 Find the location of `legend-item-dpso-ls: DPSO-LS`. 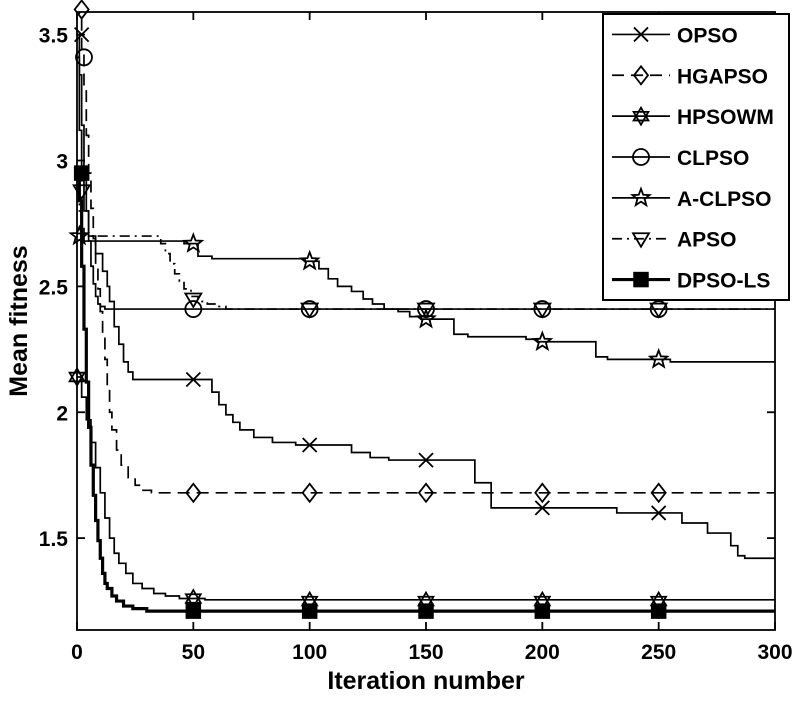

legend-item-dpso-ls: DPSO-LS is located at coordinates (691, 281).